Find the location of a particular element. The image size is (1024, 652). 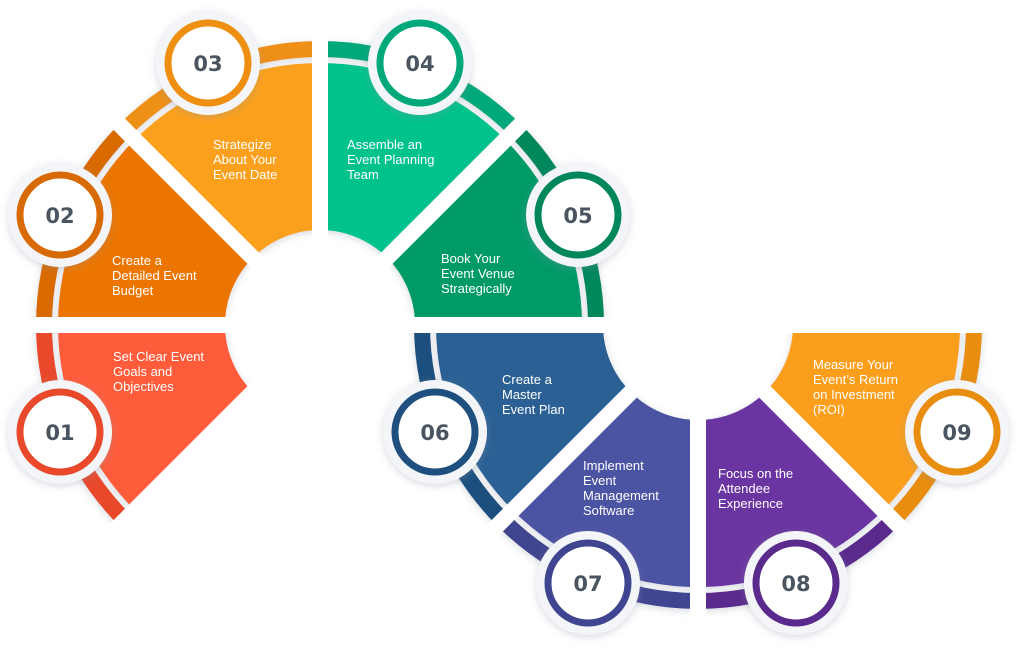

step-05-badge: 05 is located at coordinates (578, 215).